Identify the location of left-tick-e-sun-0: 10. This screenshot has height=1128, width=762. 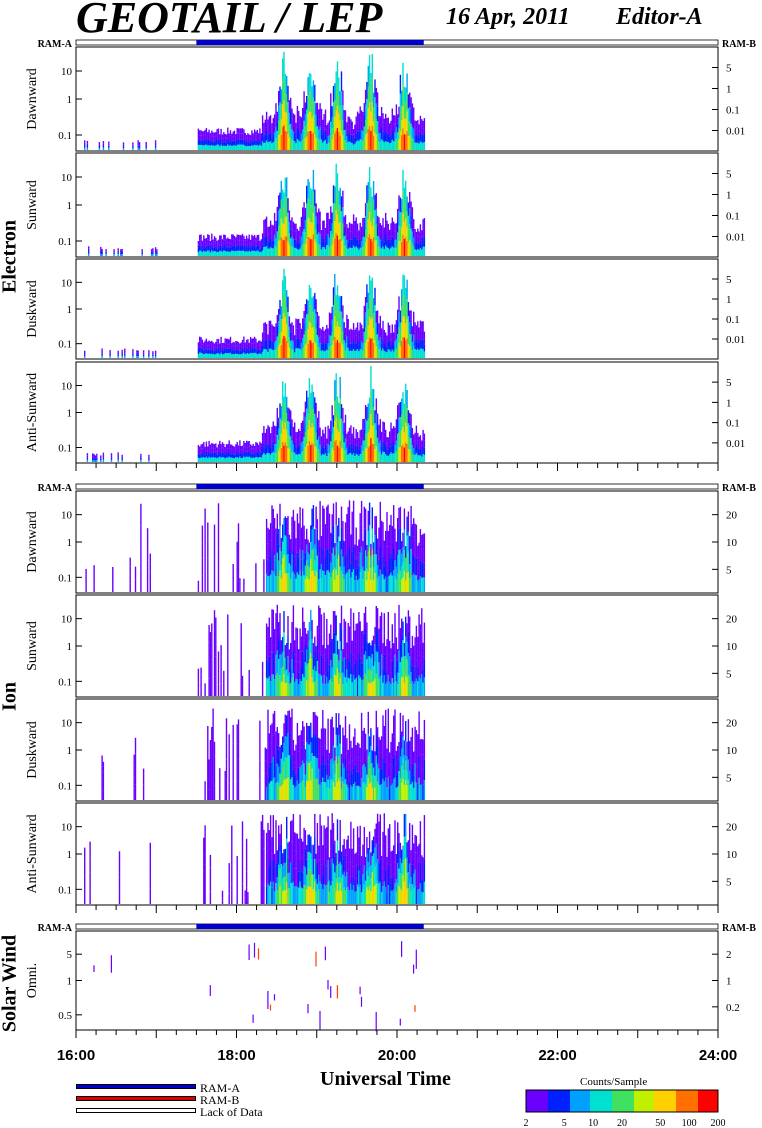
(67, 178).